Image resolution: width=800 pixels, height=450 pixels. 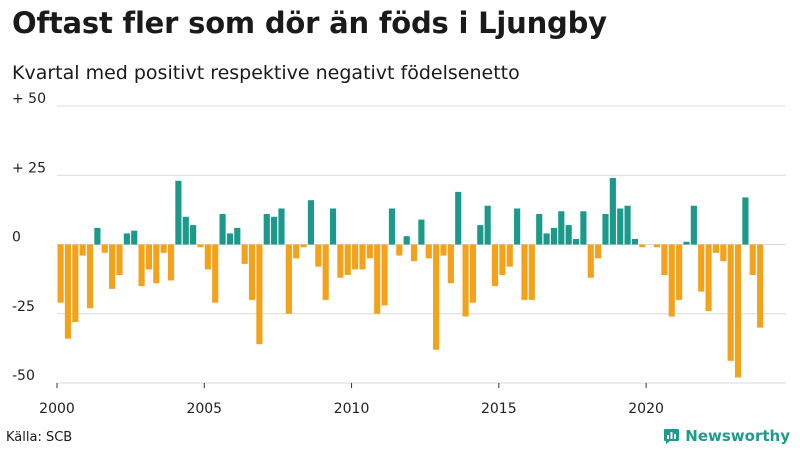 I want to click on bar-2016-K3, so click(x=546, y=239).